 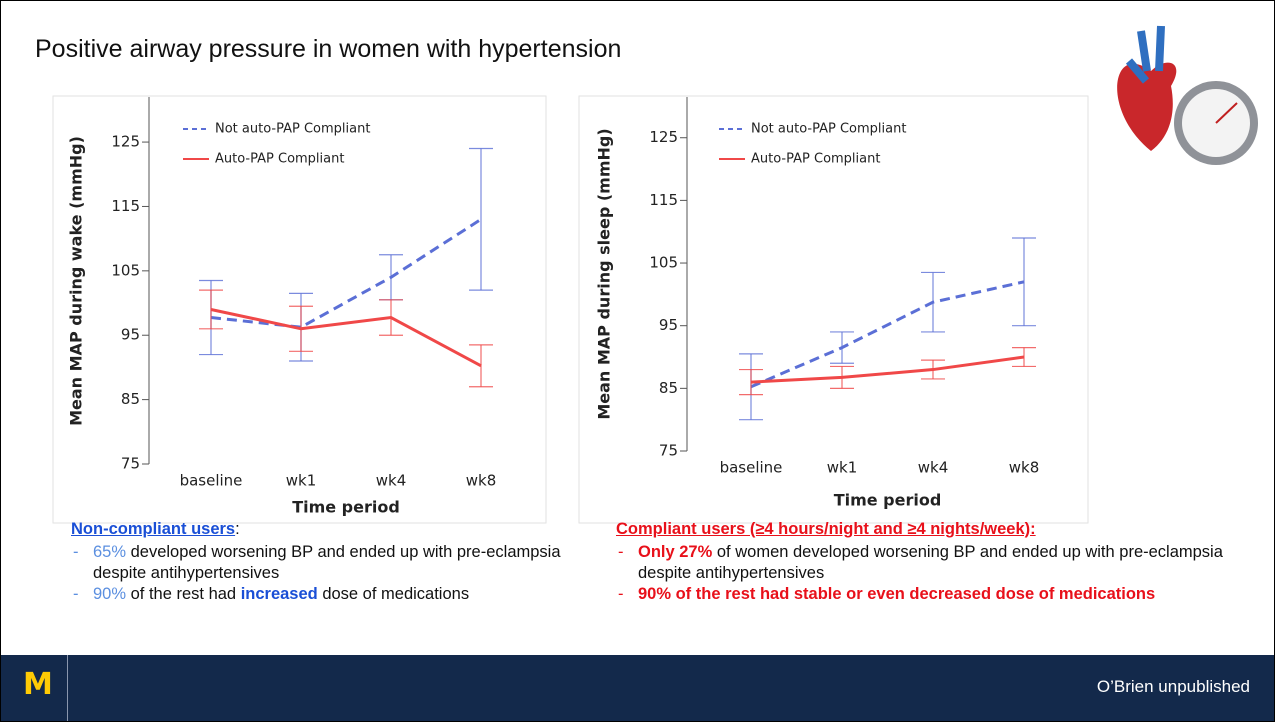 I want to click on bullet-run: of the rest had, so click(x=183, y=594).